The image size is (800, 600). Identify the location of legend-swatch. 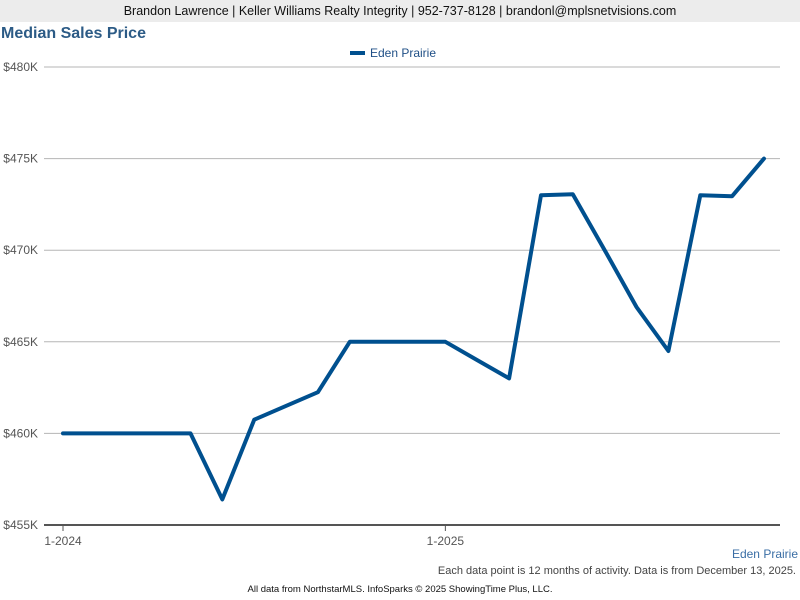
(357, 53).